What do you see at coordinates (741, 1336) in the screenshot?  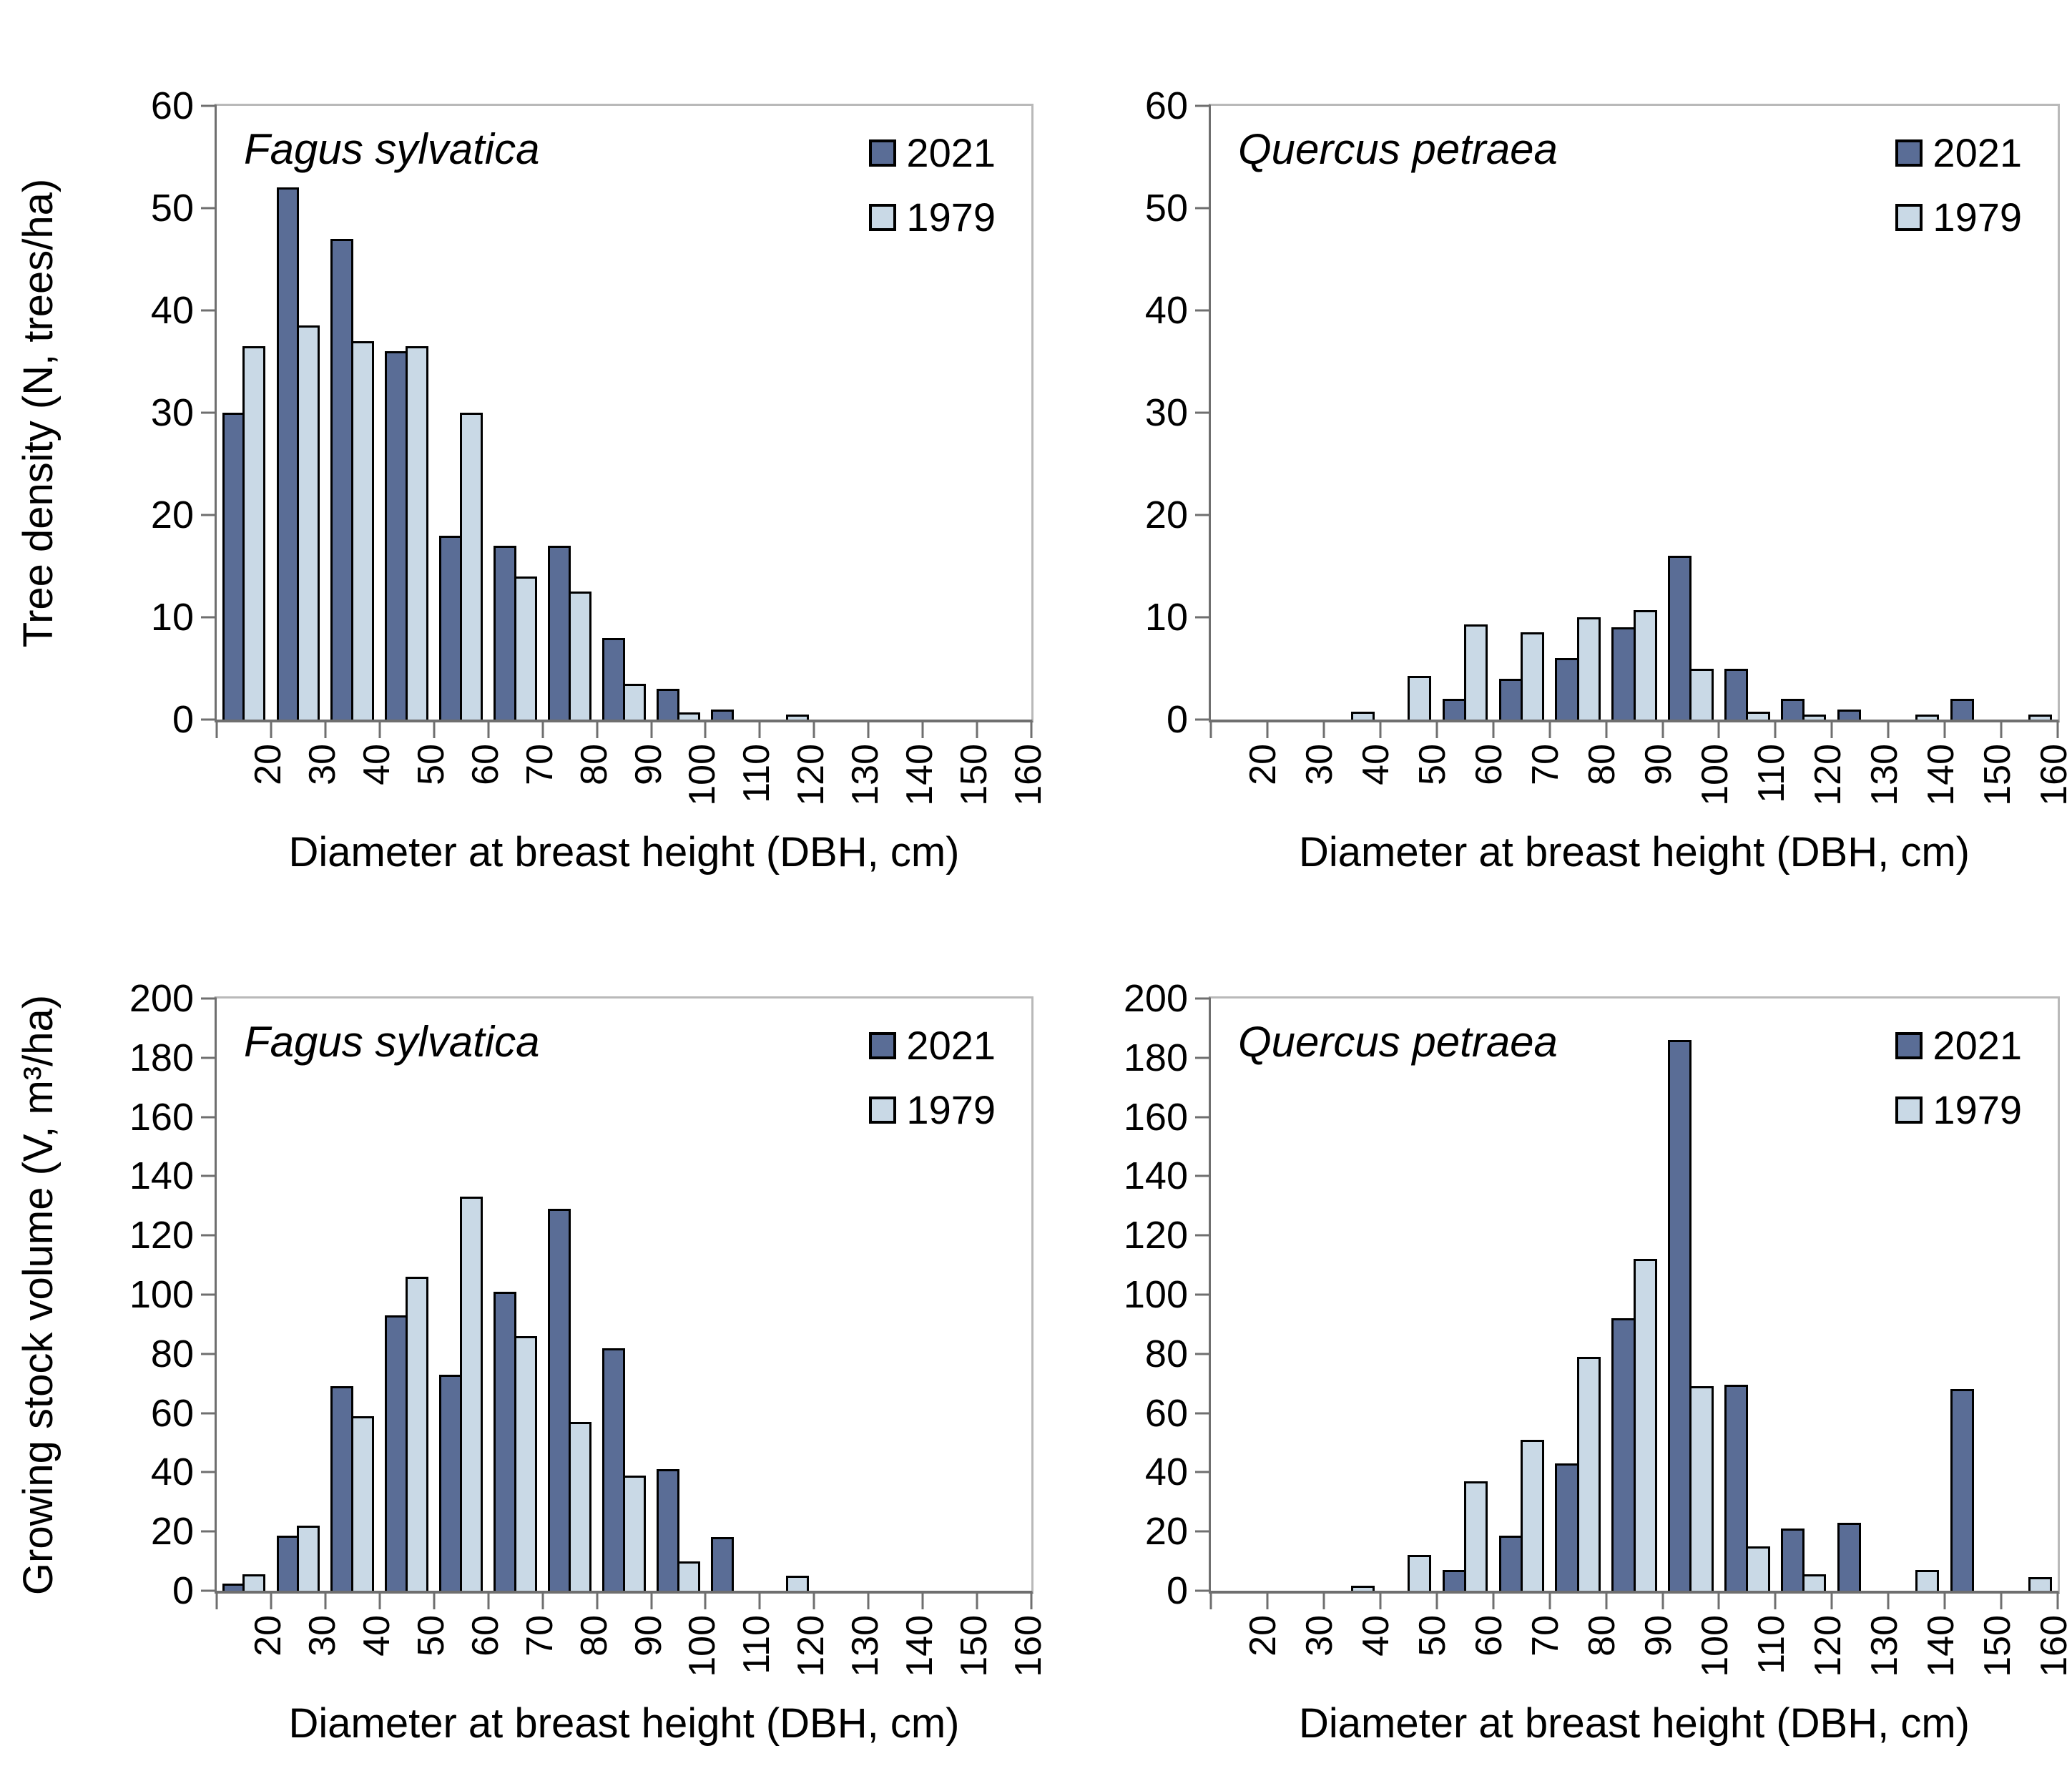 I see `bar-group-110: 110` at bounding box center [741, 1336].